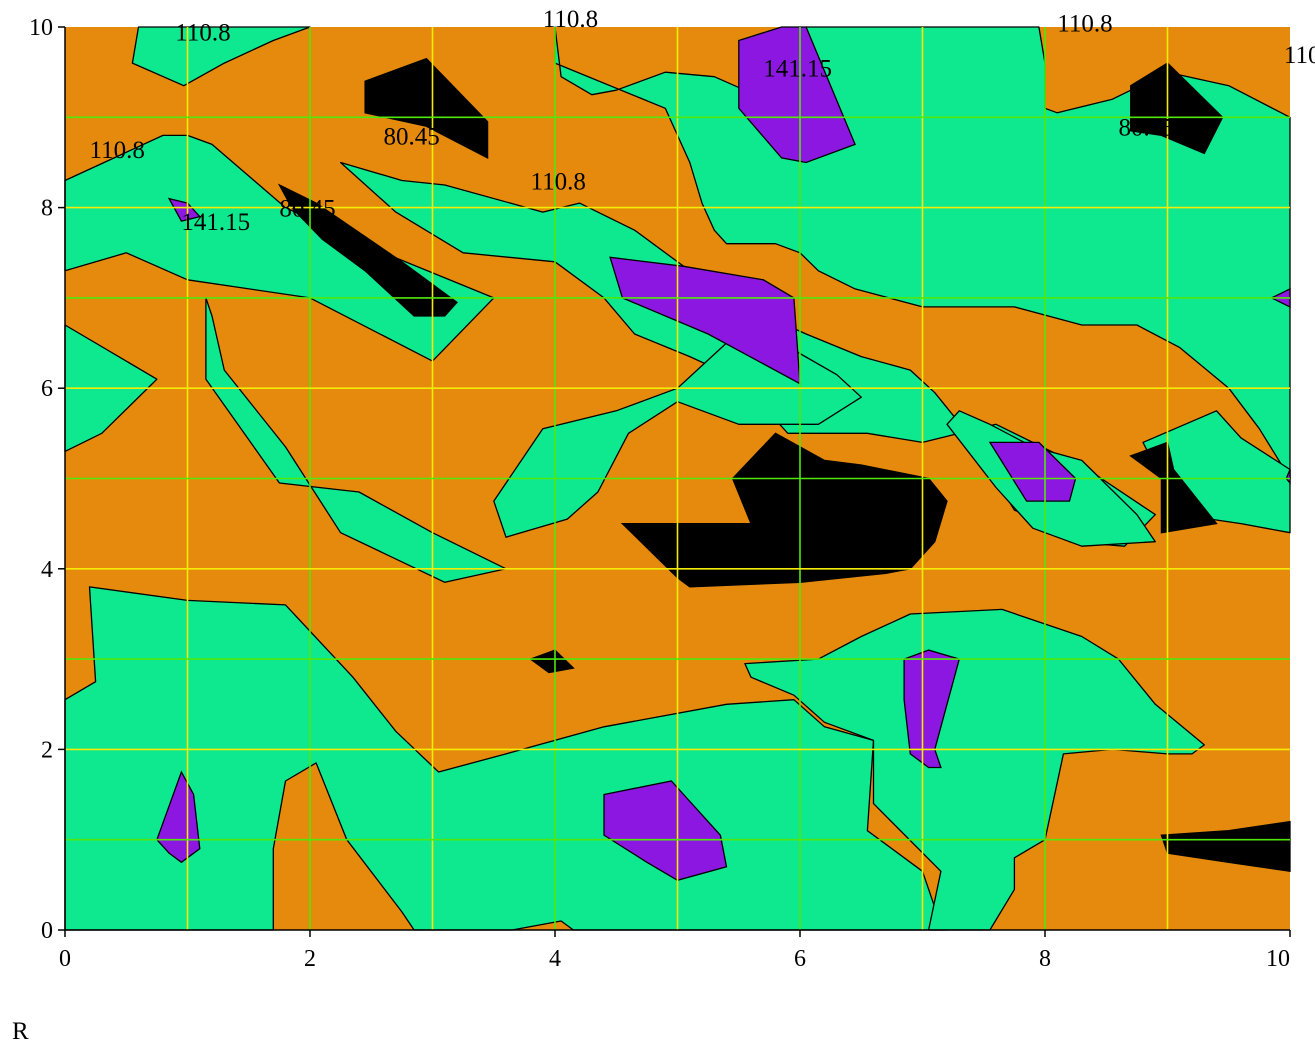 Image resolution: width=1315 pixels, height=1045 pixels. What do you see at coordinates (47, 750) in the screenshot?
I see `y-tick-label: 2` at bounding box center [47, 750].